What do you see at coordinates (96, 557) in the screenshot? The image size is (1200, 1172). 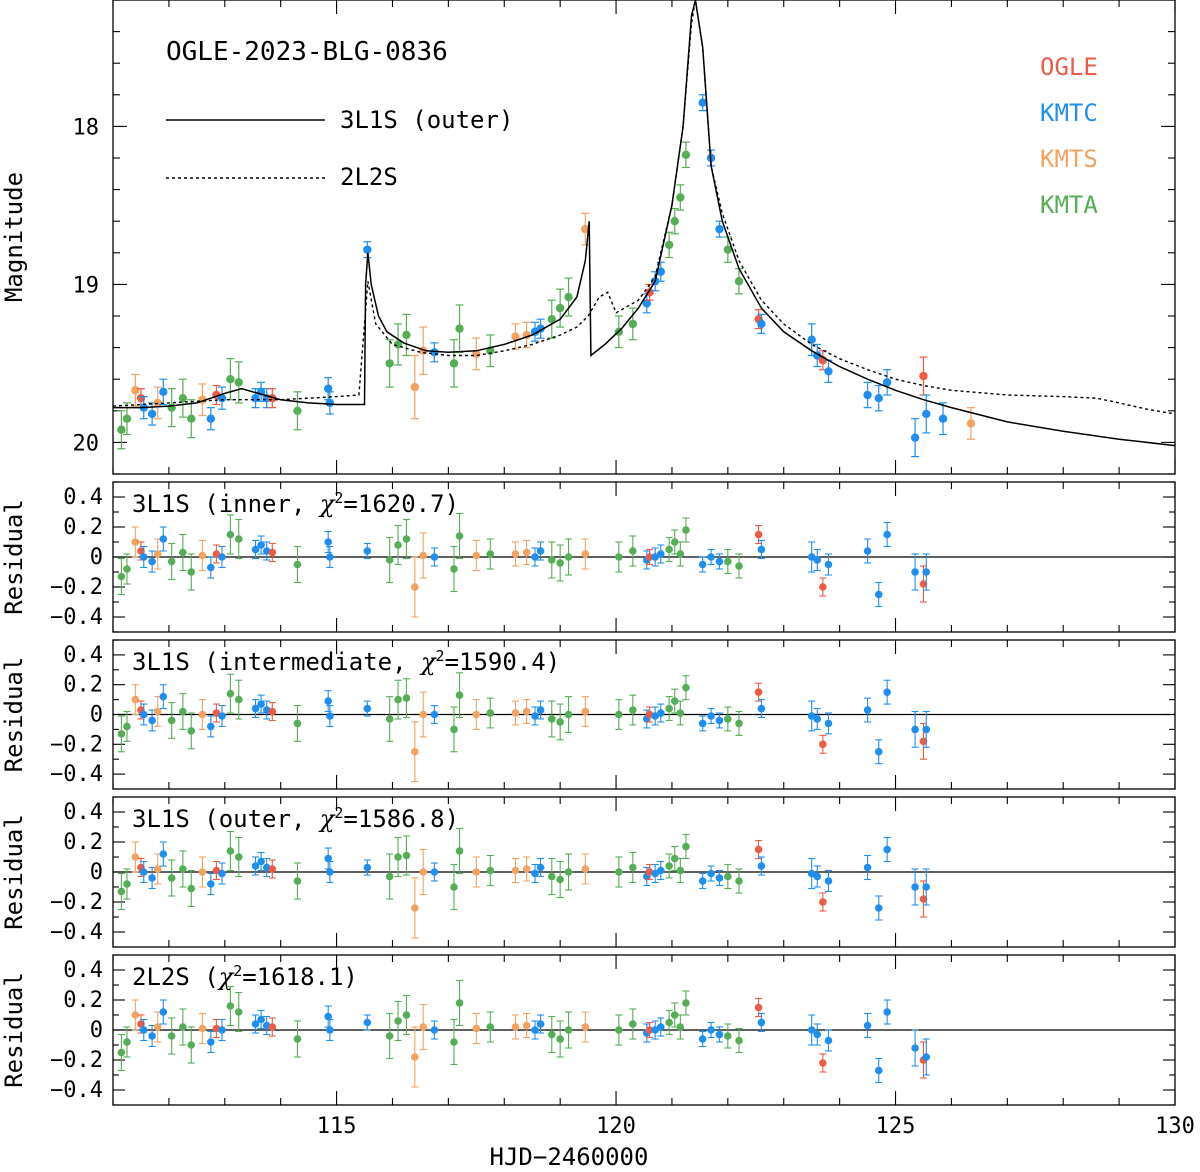 I see `y-tick-label: 0` at bounding box center [96, 557].